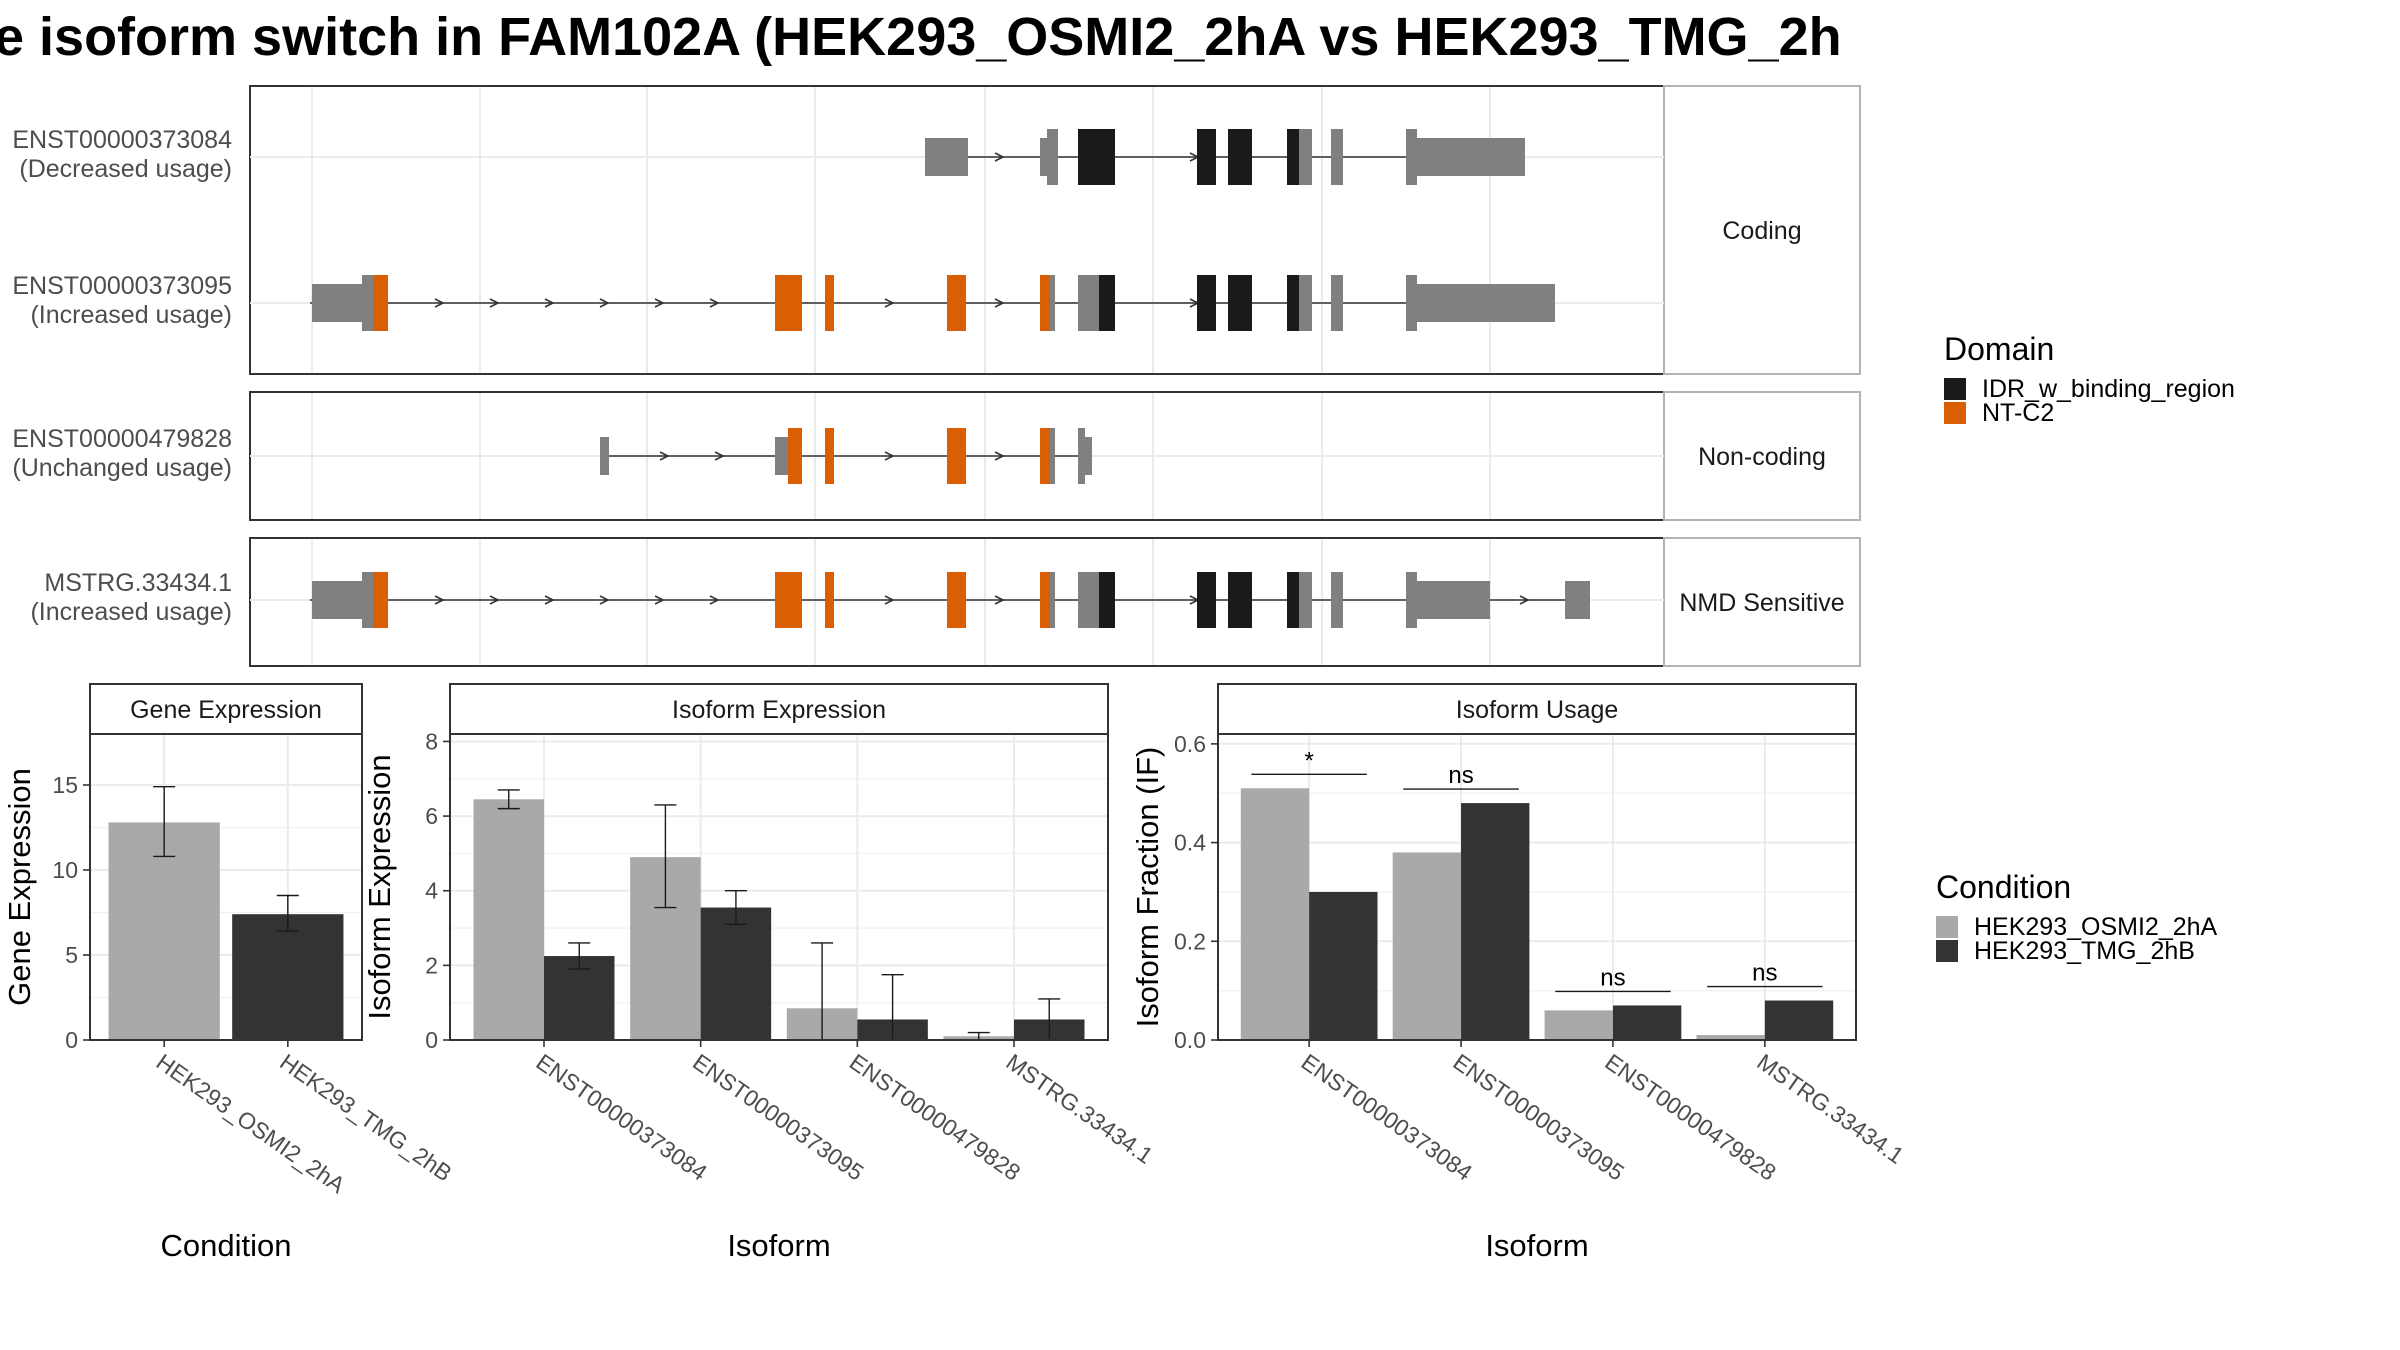  Describe the element at coordinates (226, 710) in the screenshot. I see `chart-title: Gene Expression` at that location.